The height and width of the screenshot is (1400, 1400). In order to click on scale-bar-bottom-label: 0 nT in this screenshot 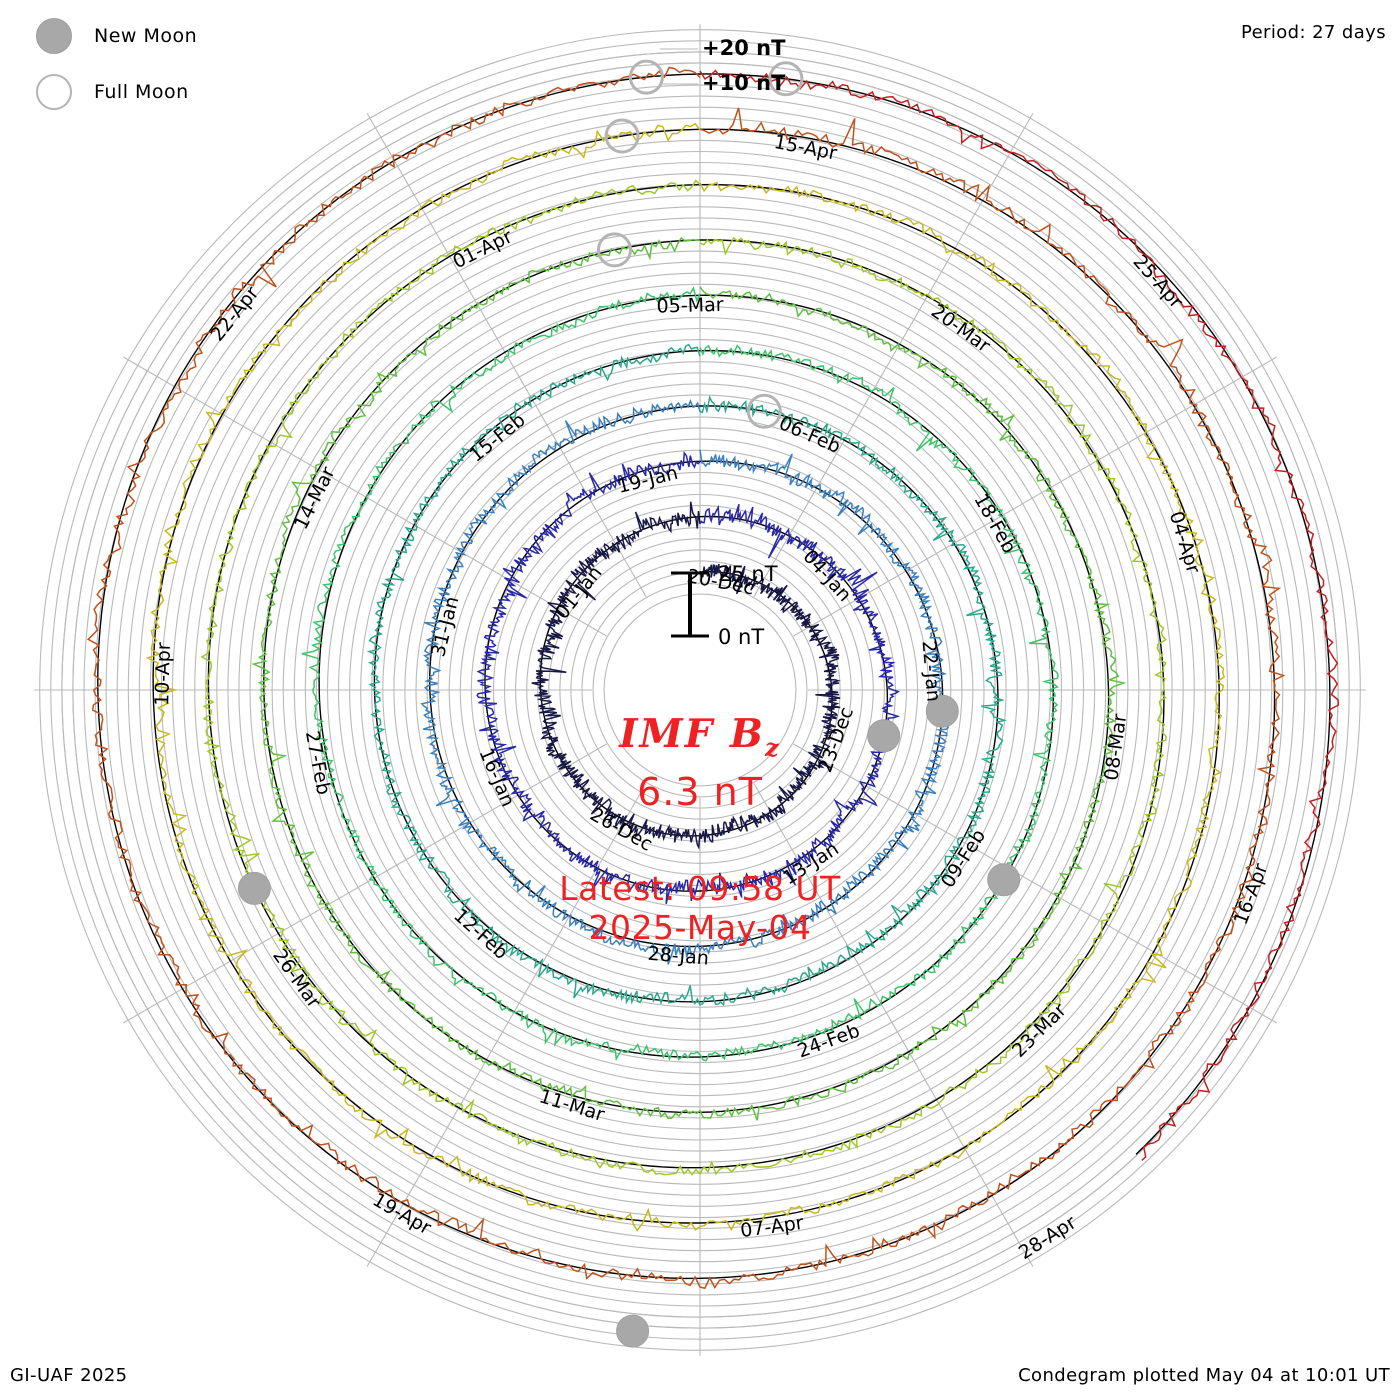, I will do `click(741, 637)`.